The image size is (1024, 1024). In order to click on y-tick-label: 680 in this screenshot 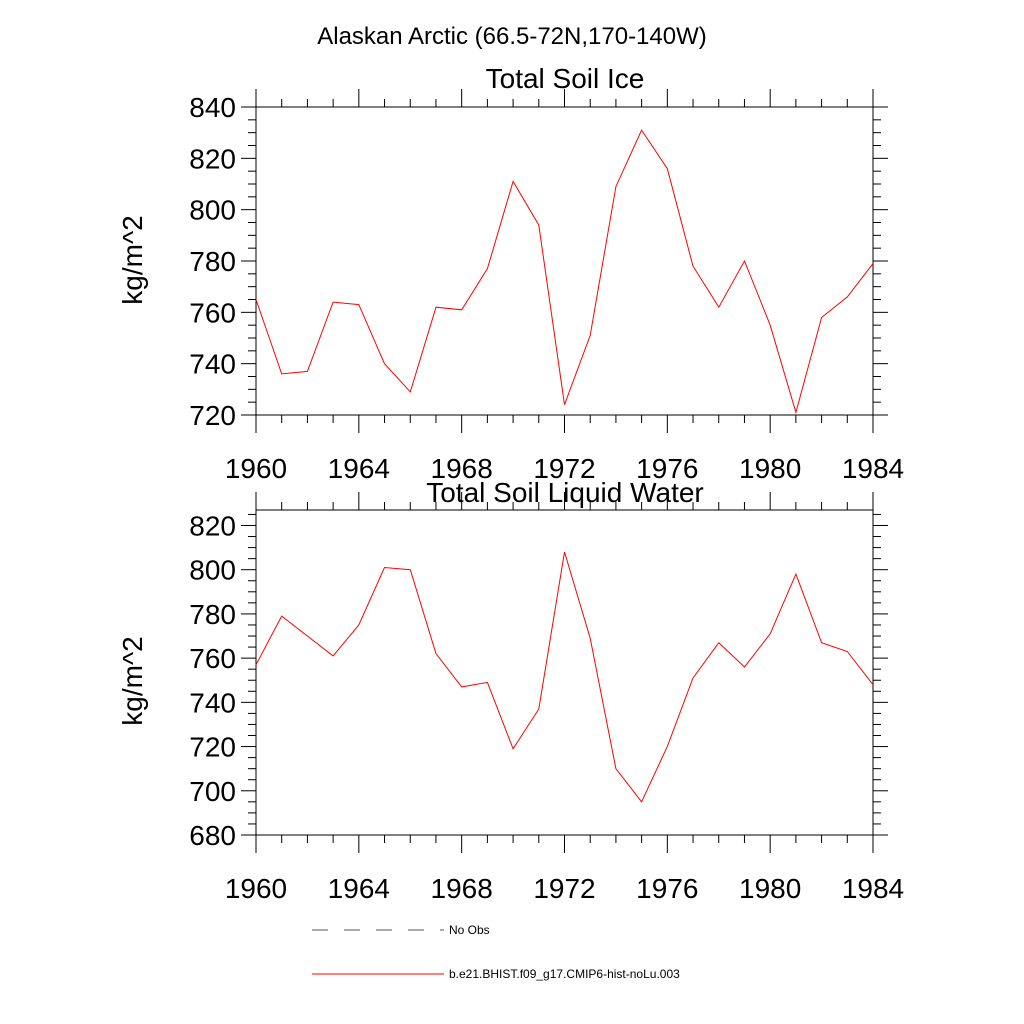, I will do `click(212, 835)`.